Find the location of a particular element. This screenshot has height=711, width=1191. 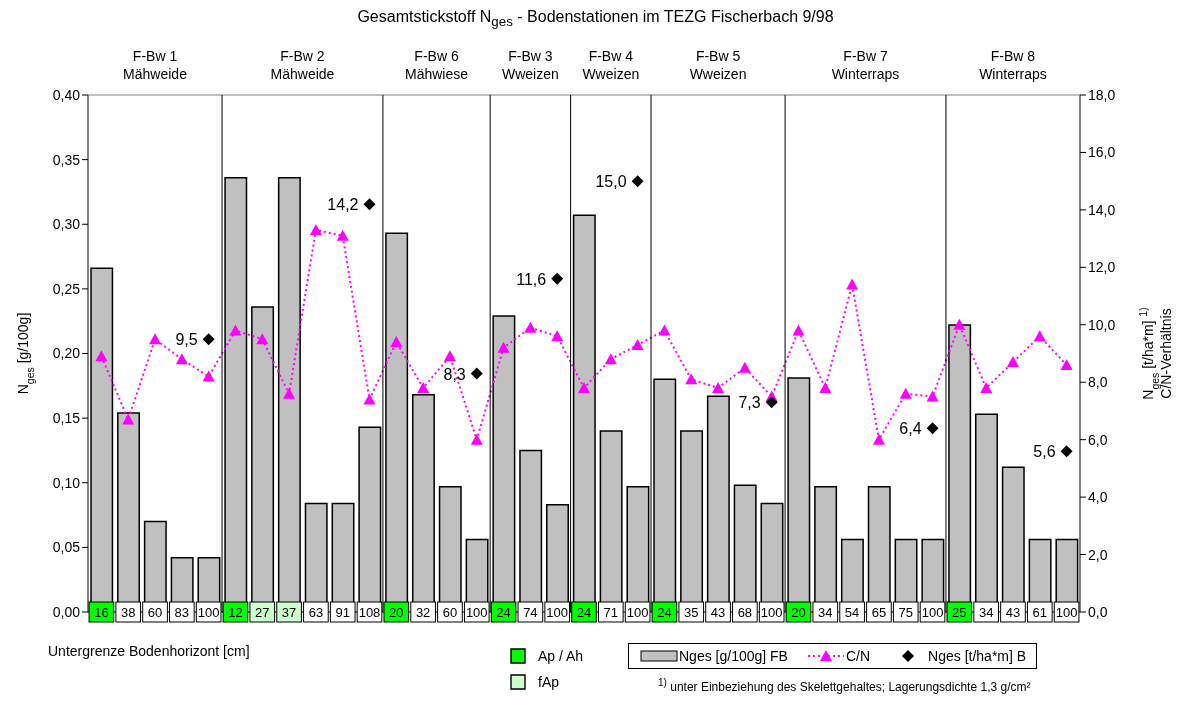

y2-tick-label: 12,0 is located at coordinates (1102, 267).